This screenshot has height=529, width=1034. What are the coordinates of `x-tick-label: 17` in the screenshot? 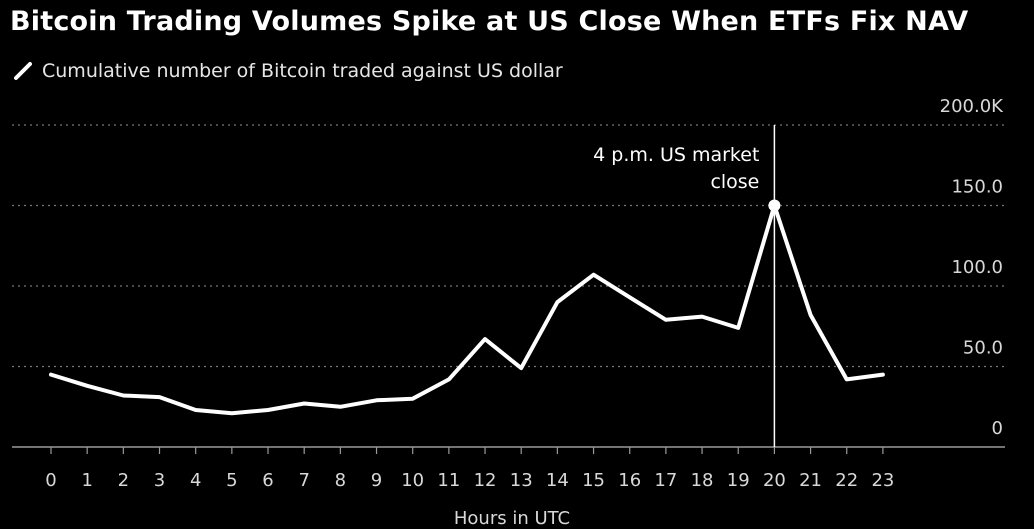 It's located at (665, 480).